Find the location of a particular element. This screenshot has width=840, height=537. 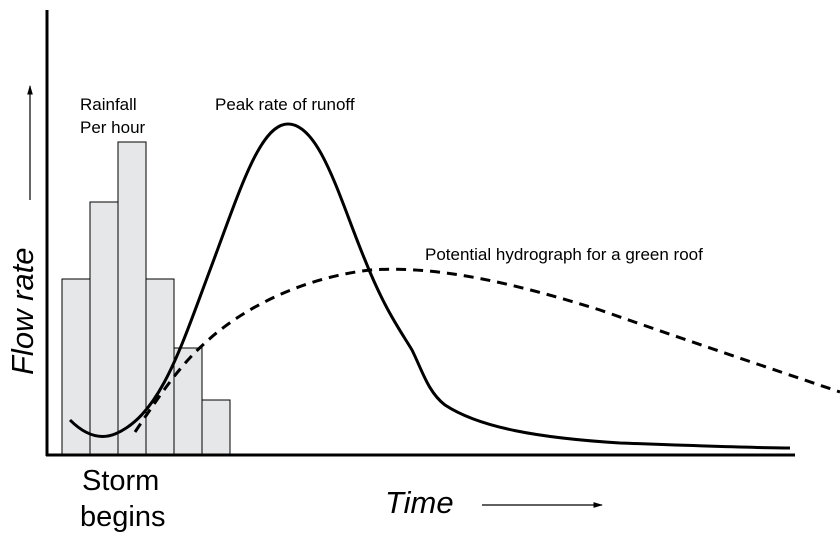

rainfall-bars is located at coordinates (146, 298).